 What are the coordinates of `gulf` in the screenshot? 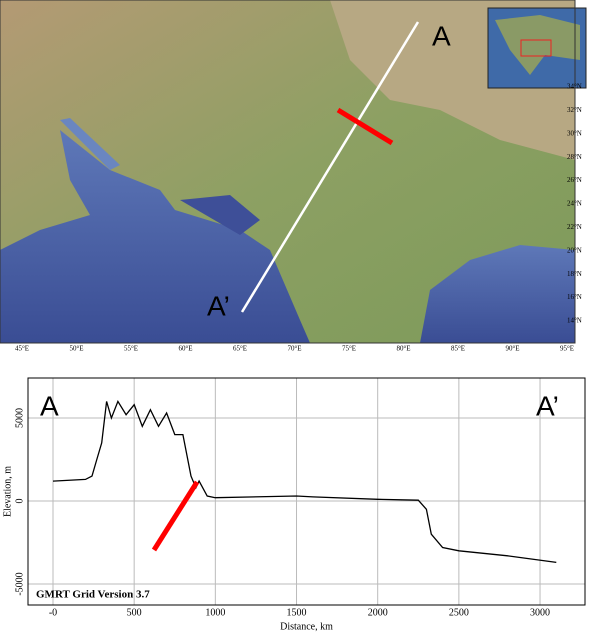 It's located at (220, 215).